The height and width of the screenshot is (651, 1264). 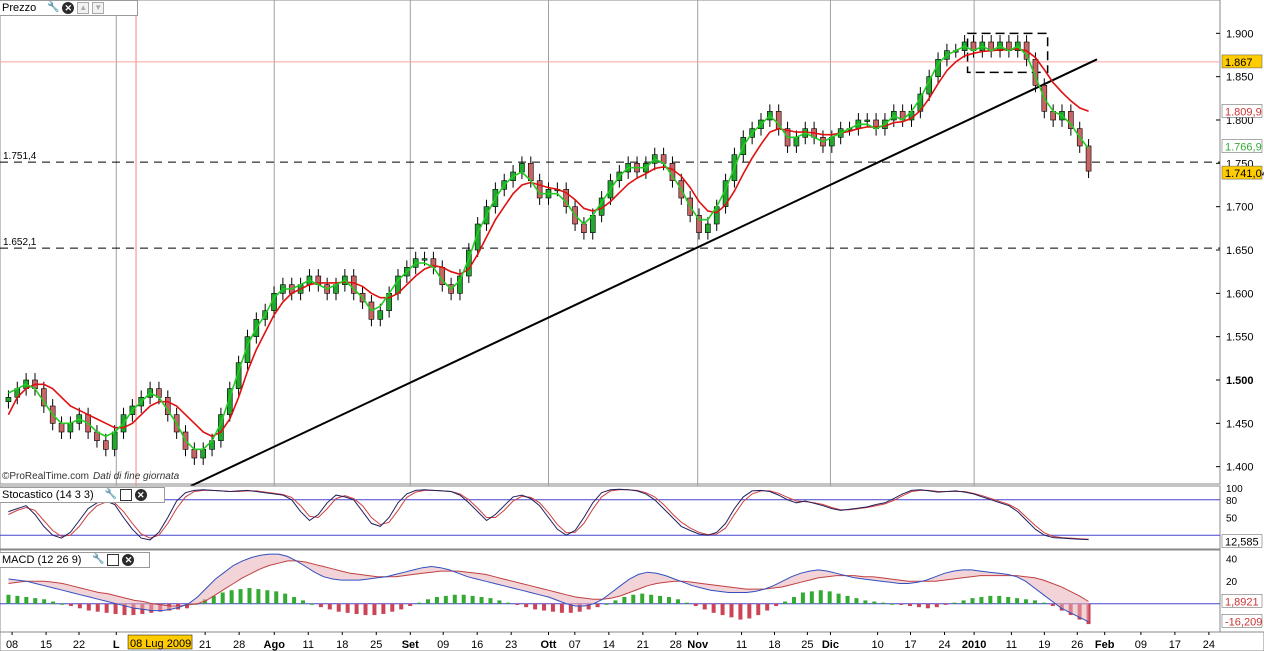 What do you see at coordinates (82, 495) in the screenshot?
I see `stochastic-panel-header: Stocastico (14 3 3) 🔧 ✕` at bounding box center [82, 495].